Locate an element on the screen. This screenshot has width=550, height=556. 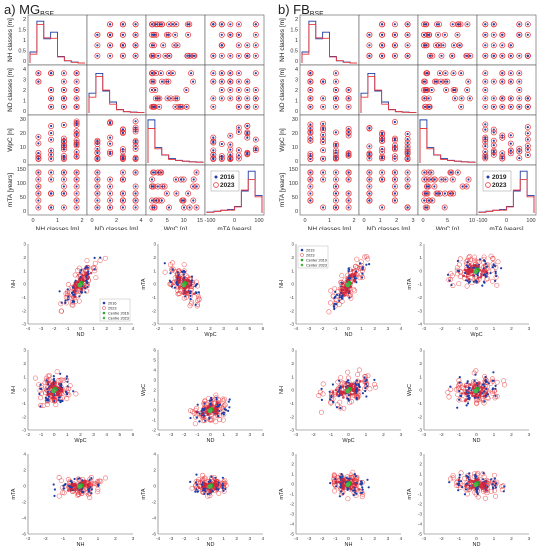
x-tick-label: -1 is located at coordinates (197, 435).